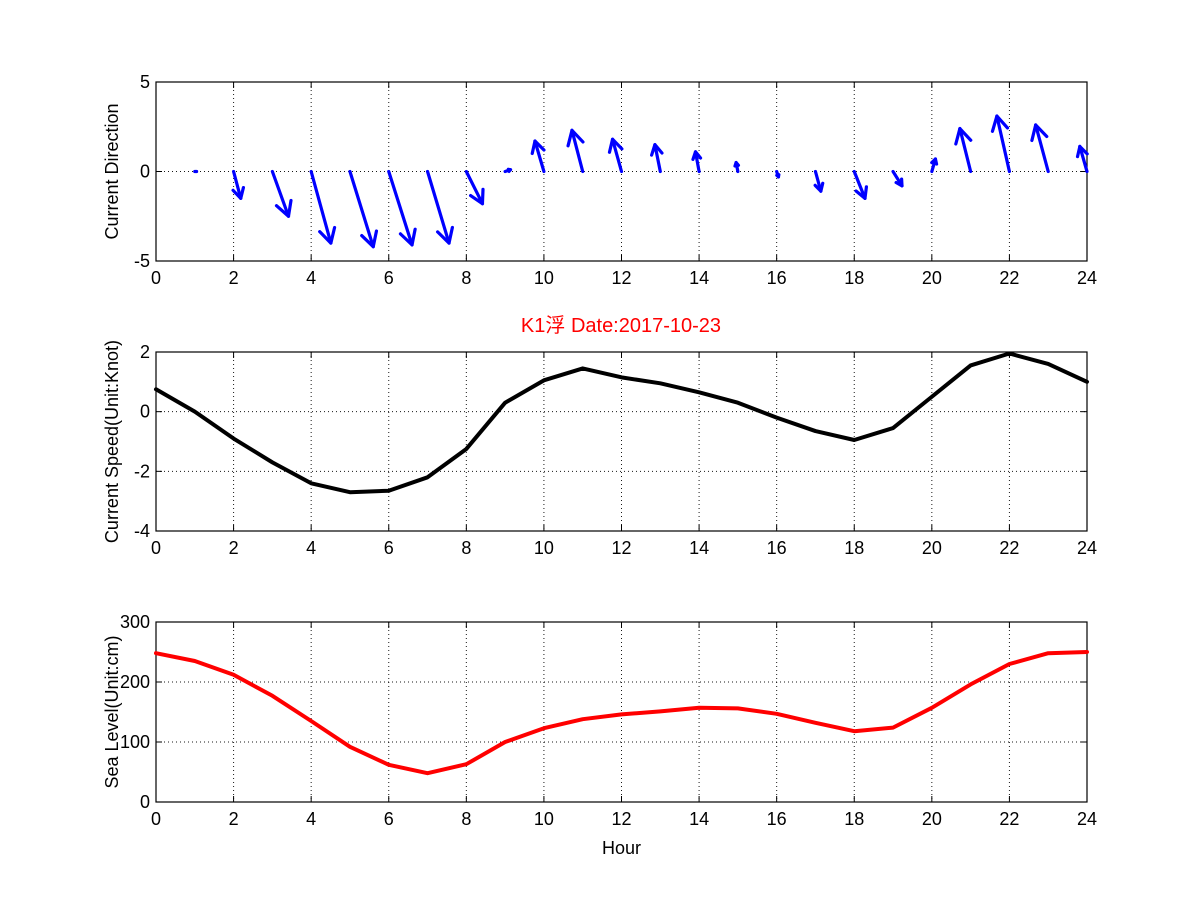 Image resolution: width=1201 pixels, height=901 pixels. What do you see at coordinates (932, 548) in the screenshot?
I see `current-speed-xtick-label: 20` at bounding box center [932, 548].